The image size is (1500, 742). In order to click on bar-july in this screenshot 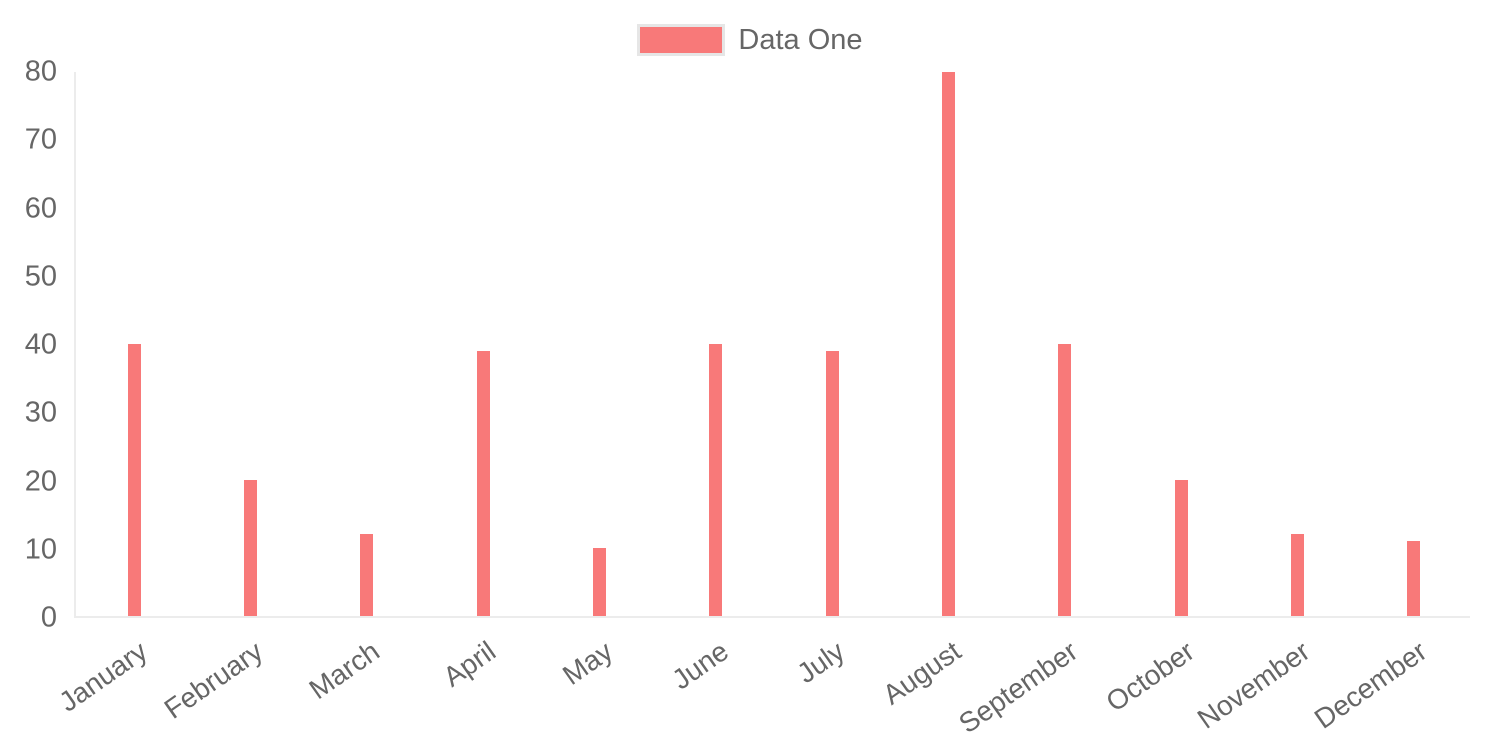, I will do `click(832, 483)`.